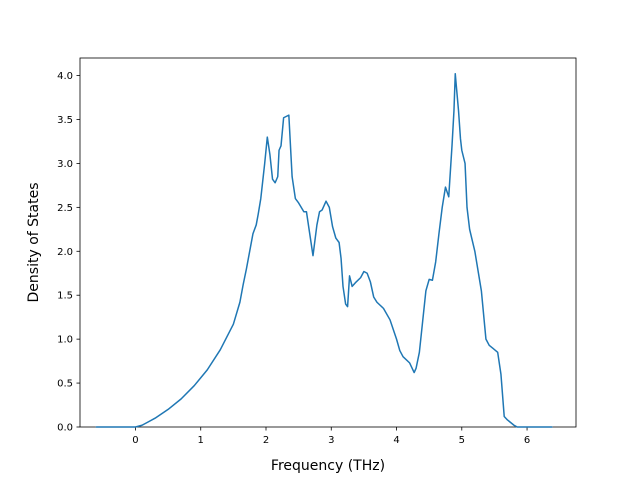 This screenshot has height=480, width=640. Describe the element at coordinates (65, 296) in the screenshot. I see `y-tick-label: 1.5` at that location.